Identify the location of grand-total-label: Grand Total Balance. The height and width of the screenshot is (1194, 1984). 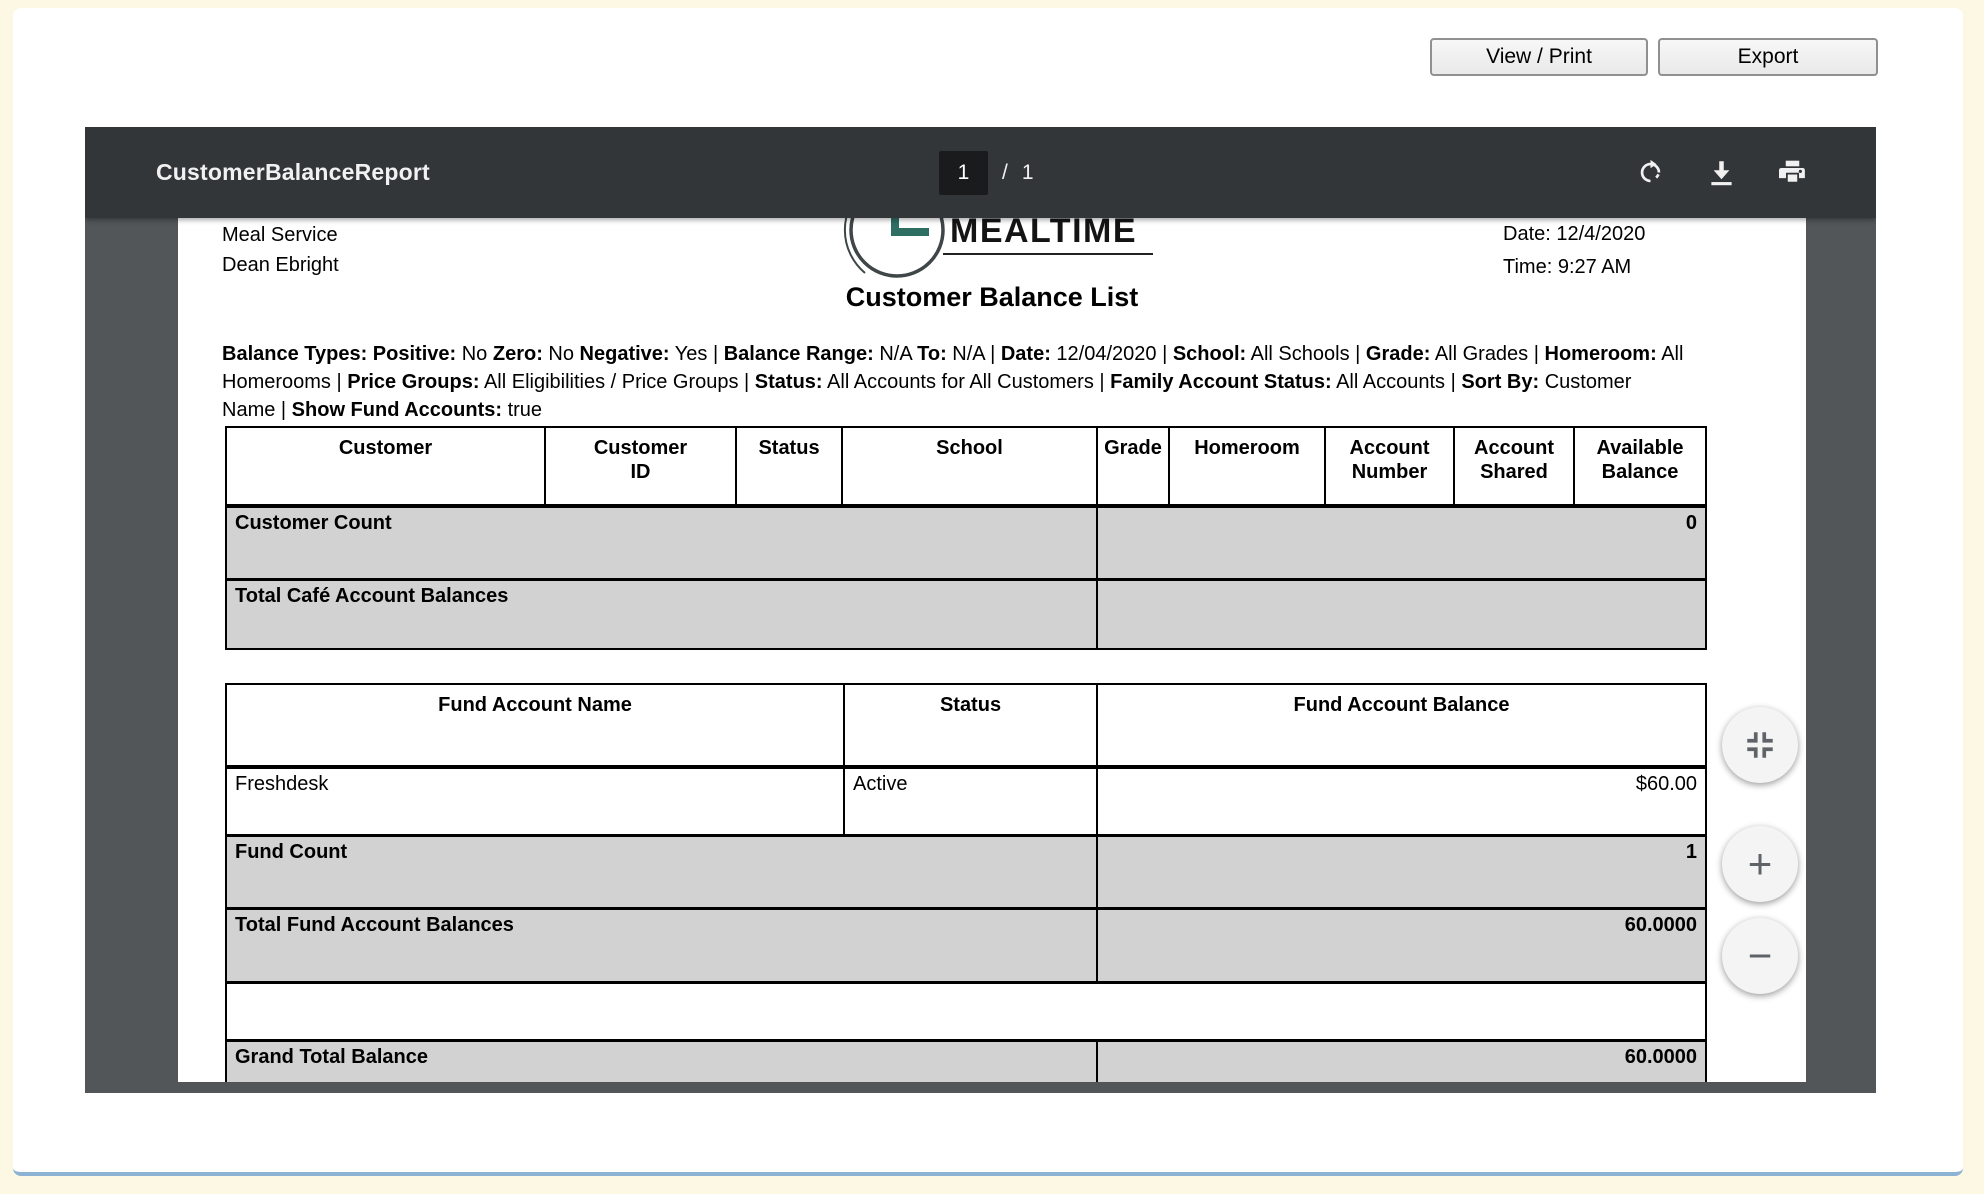
(661, 1060).